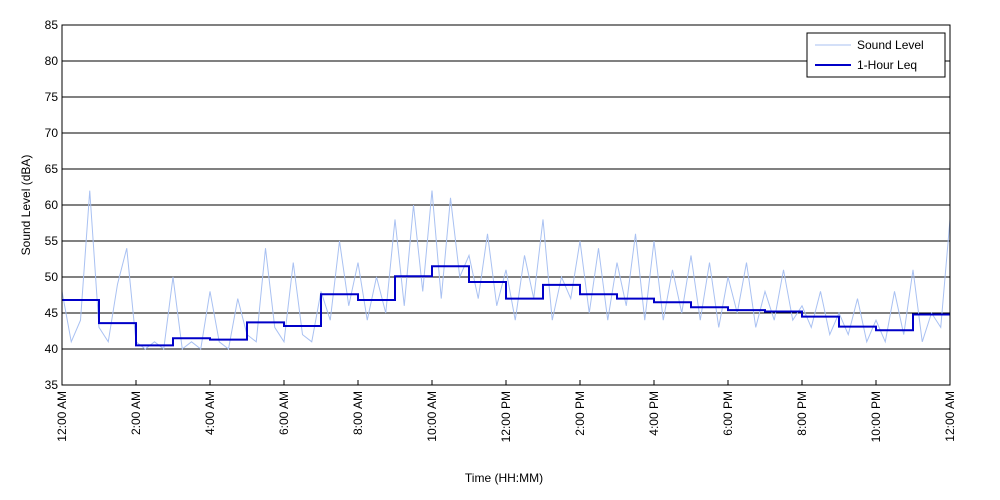 Image resolution: width=1000 pixels, height=500 pixels. I want to click on y-axis-label: Sound Level (dBA), so click(26, 205).